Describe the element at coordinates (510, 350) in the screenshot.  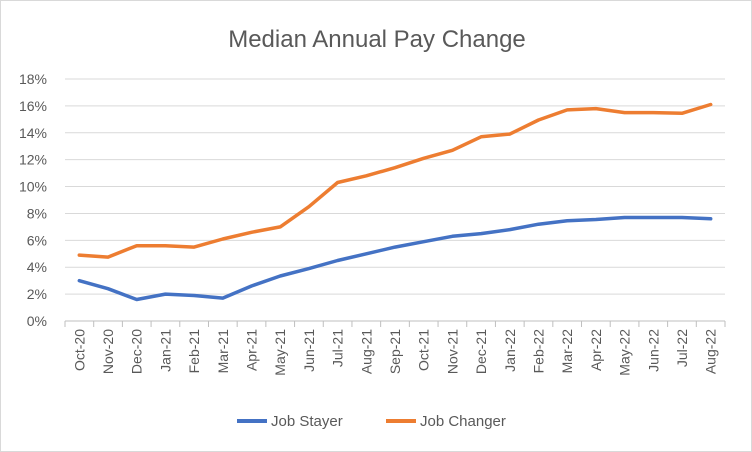
I see `x-tick-label: Jan-22` at that location.